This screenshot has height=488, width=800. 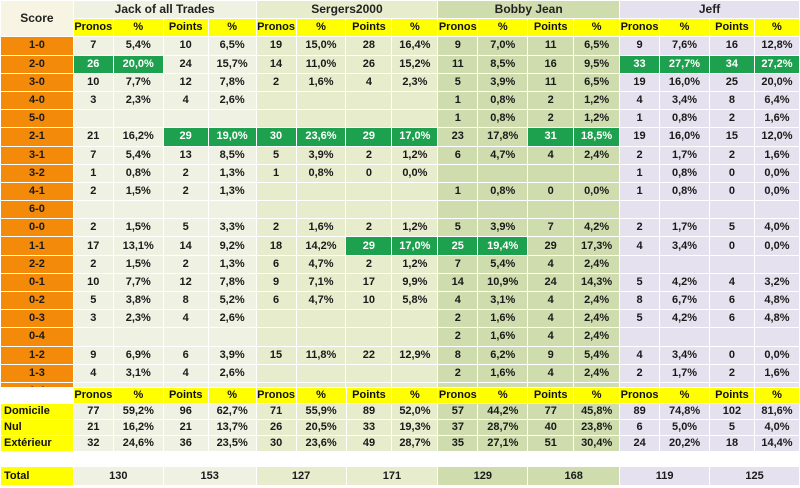 I want to click on cell-jack: 29, so click(x=185, y=137).